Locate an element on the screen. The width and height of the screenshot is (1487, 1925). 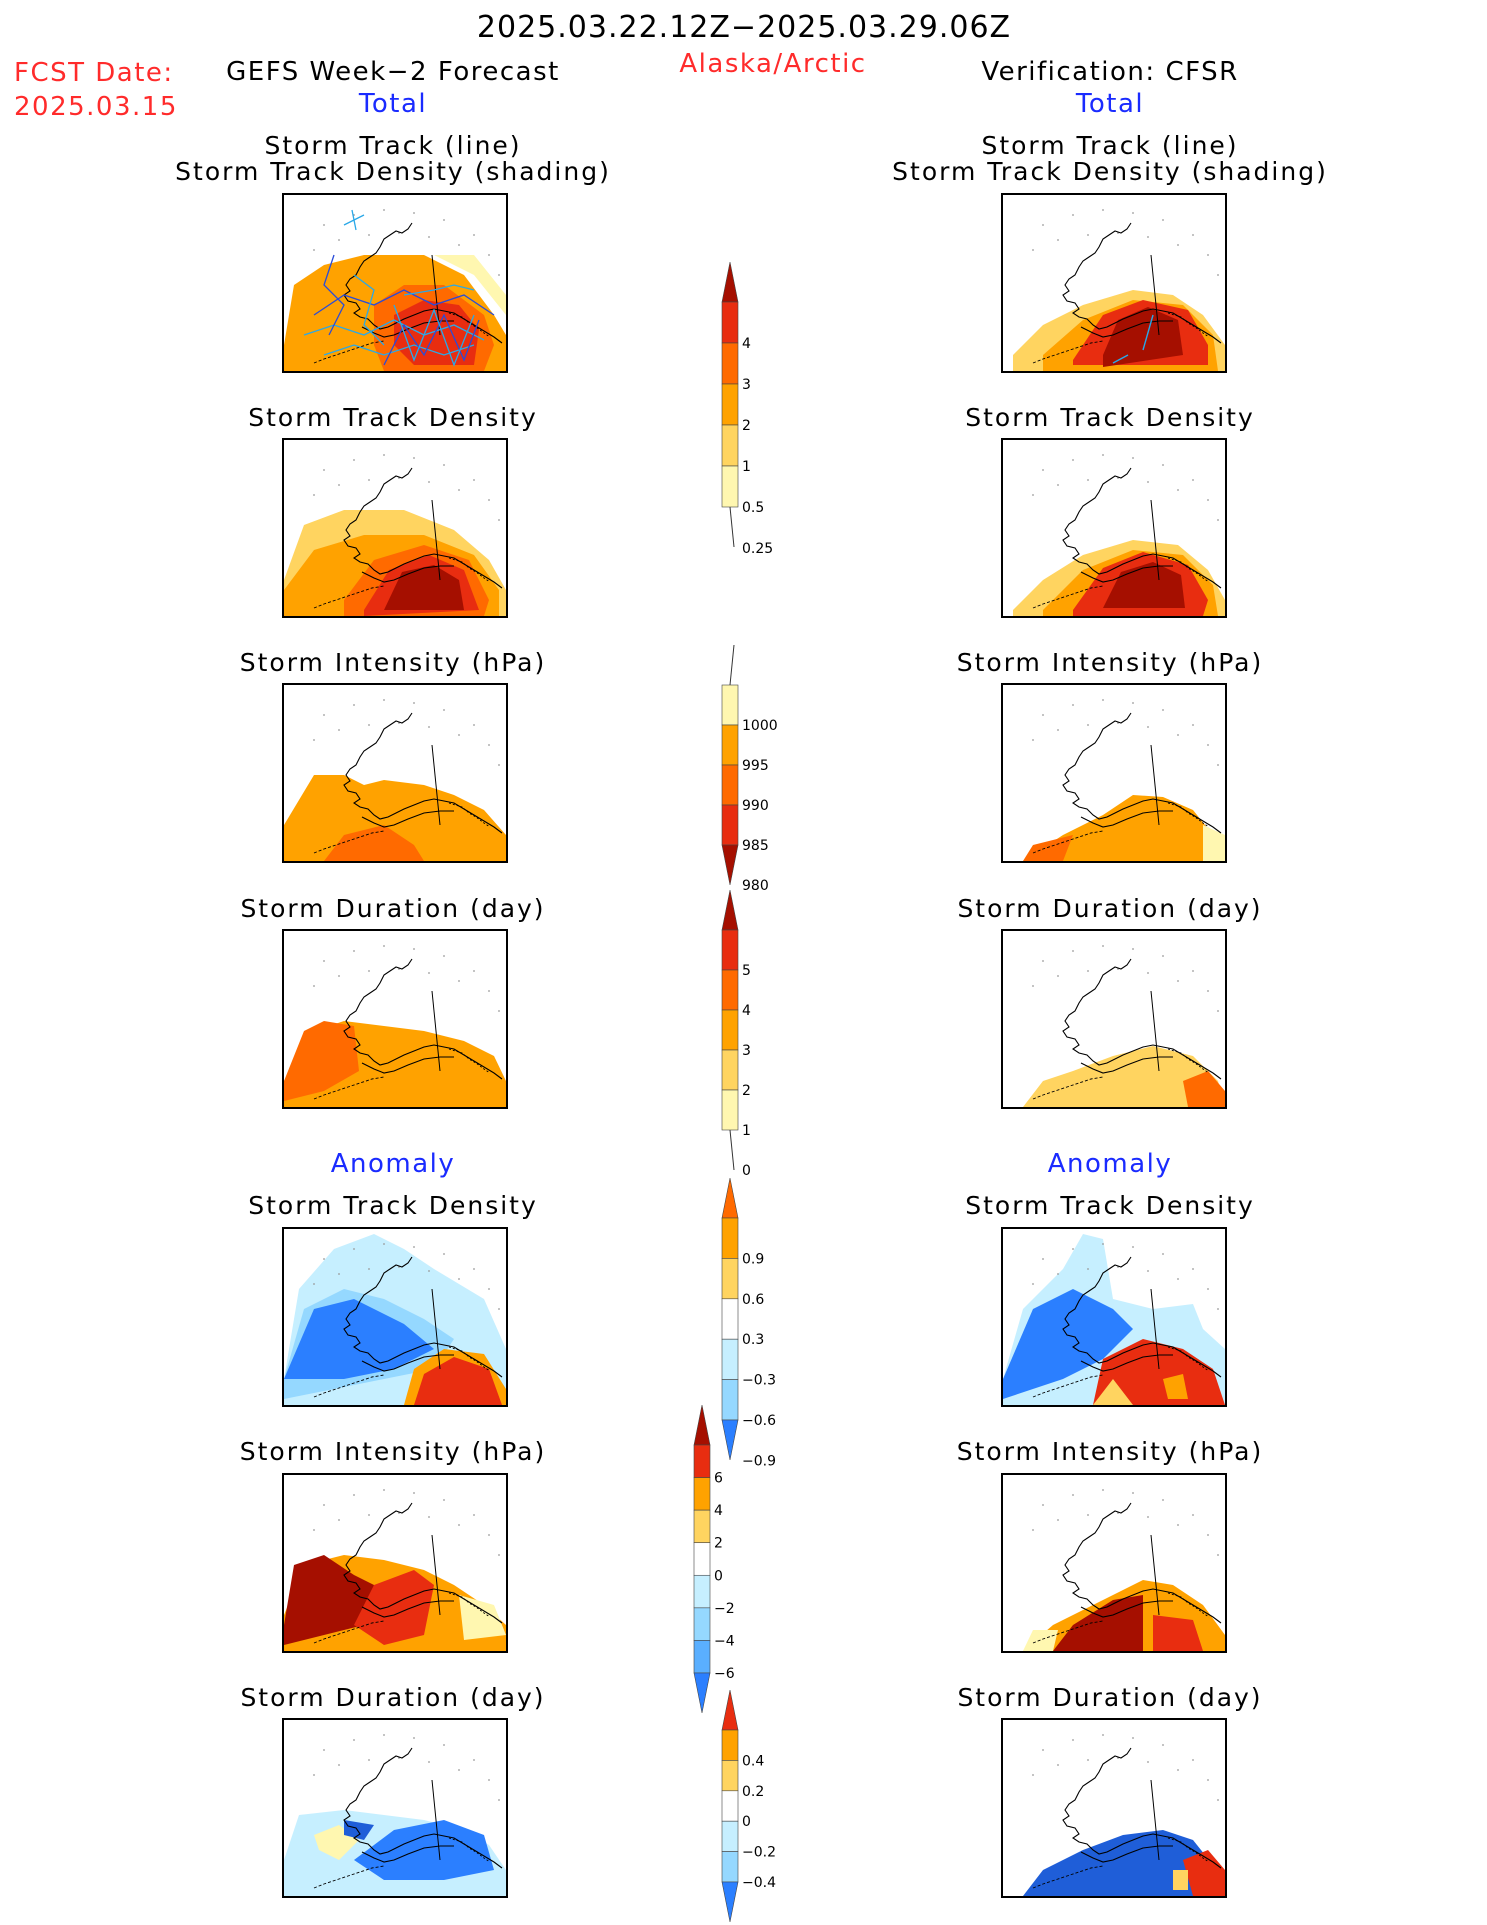
colorbar-tick-label: 0.2 is located at coordinates (753, 1792).